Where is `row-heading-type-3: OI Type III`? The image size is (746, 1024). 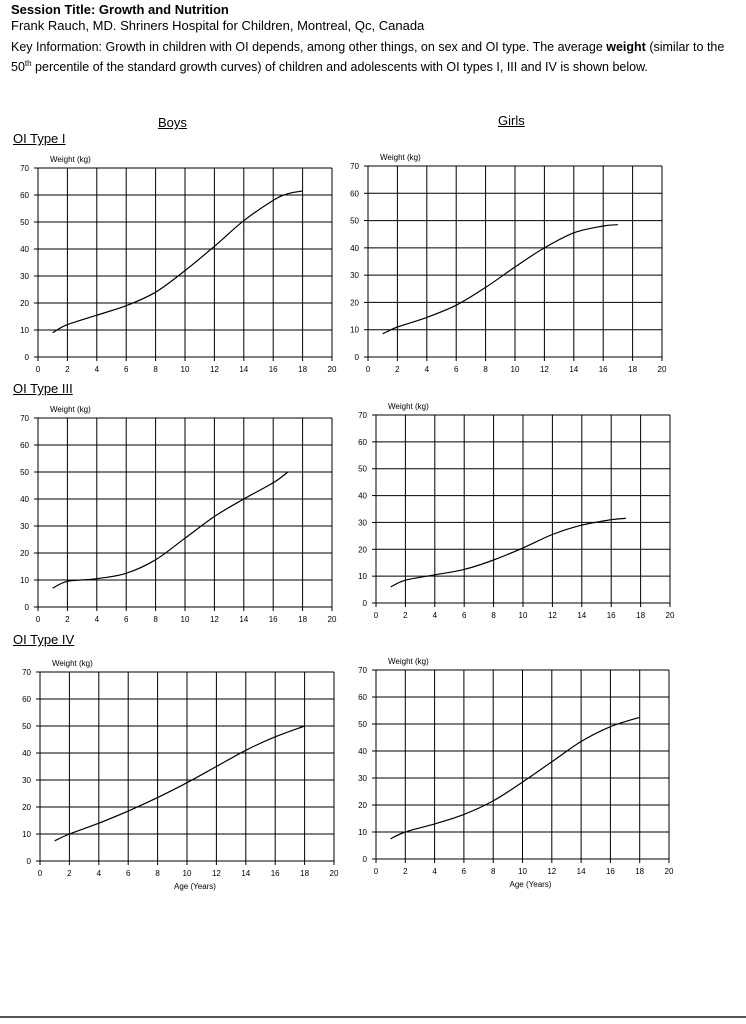 row-heading-type-3: OI Type III is located at coordinates (43, 388).